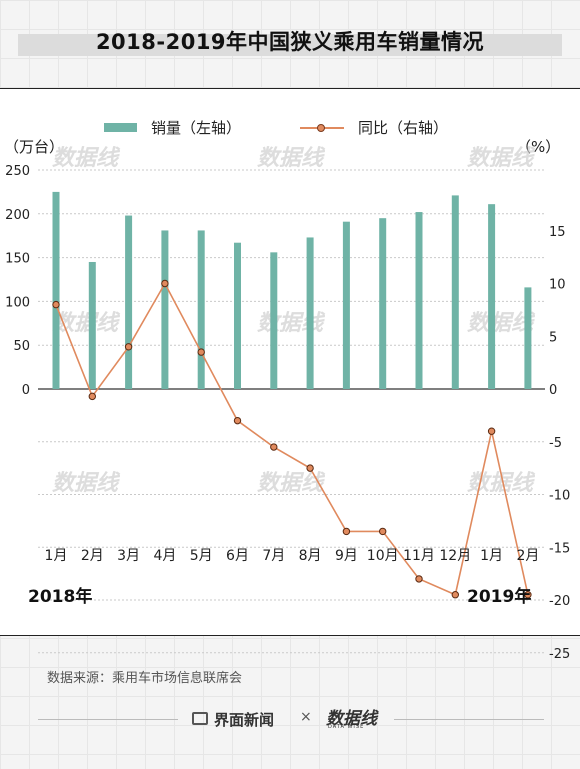 The image size is (580, 769). I want to click on legend-bar-label-paren: ）, so click(234, 128).